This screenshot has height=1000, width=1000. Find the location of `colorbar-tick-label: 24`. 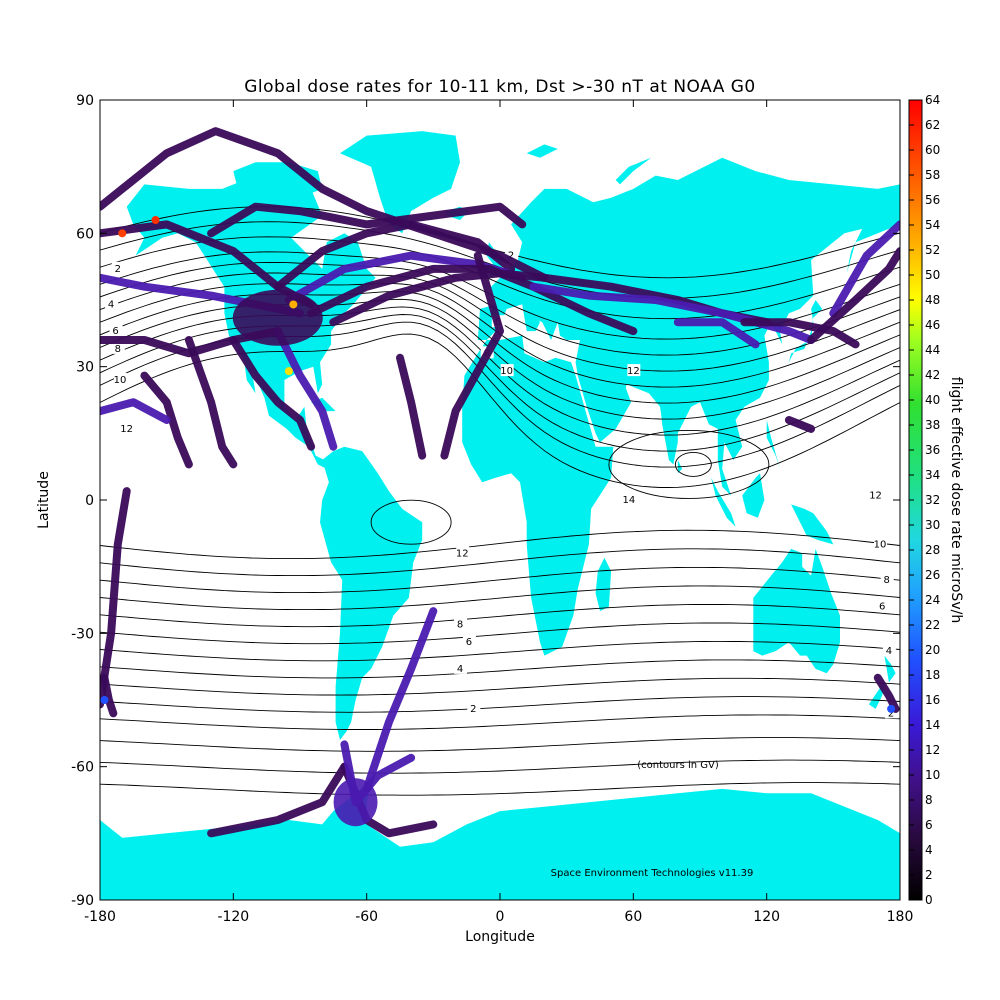

colorbar-tick-label: 24 is located at coordinates (932, 600).